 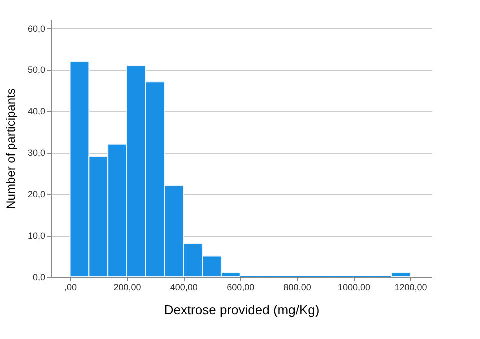 What do you see at coordinates (354, 287) in the screenshot?
I see `x-tick-label: 1000,00` at bounding box center [354, 287].